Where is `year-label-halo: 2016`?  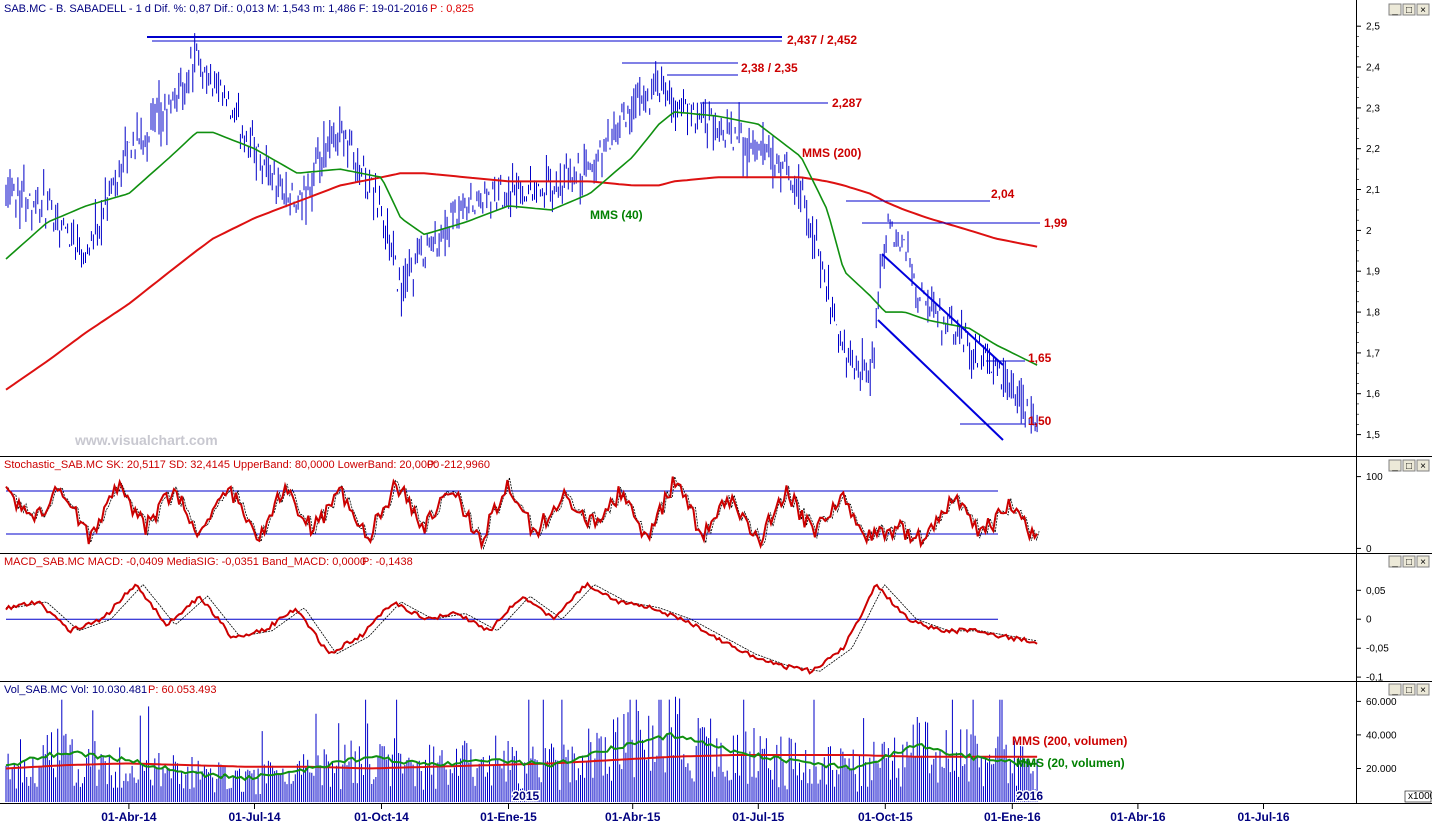 year-label-halo: 2016 is located at coordinates (1029, 796).